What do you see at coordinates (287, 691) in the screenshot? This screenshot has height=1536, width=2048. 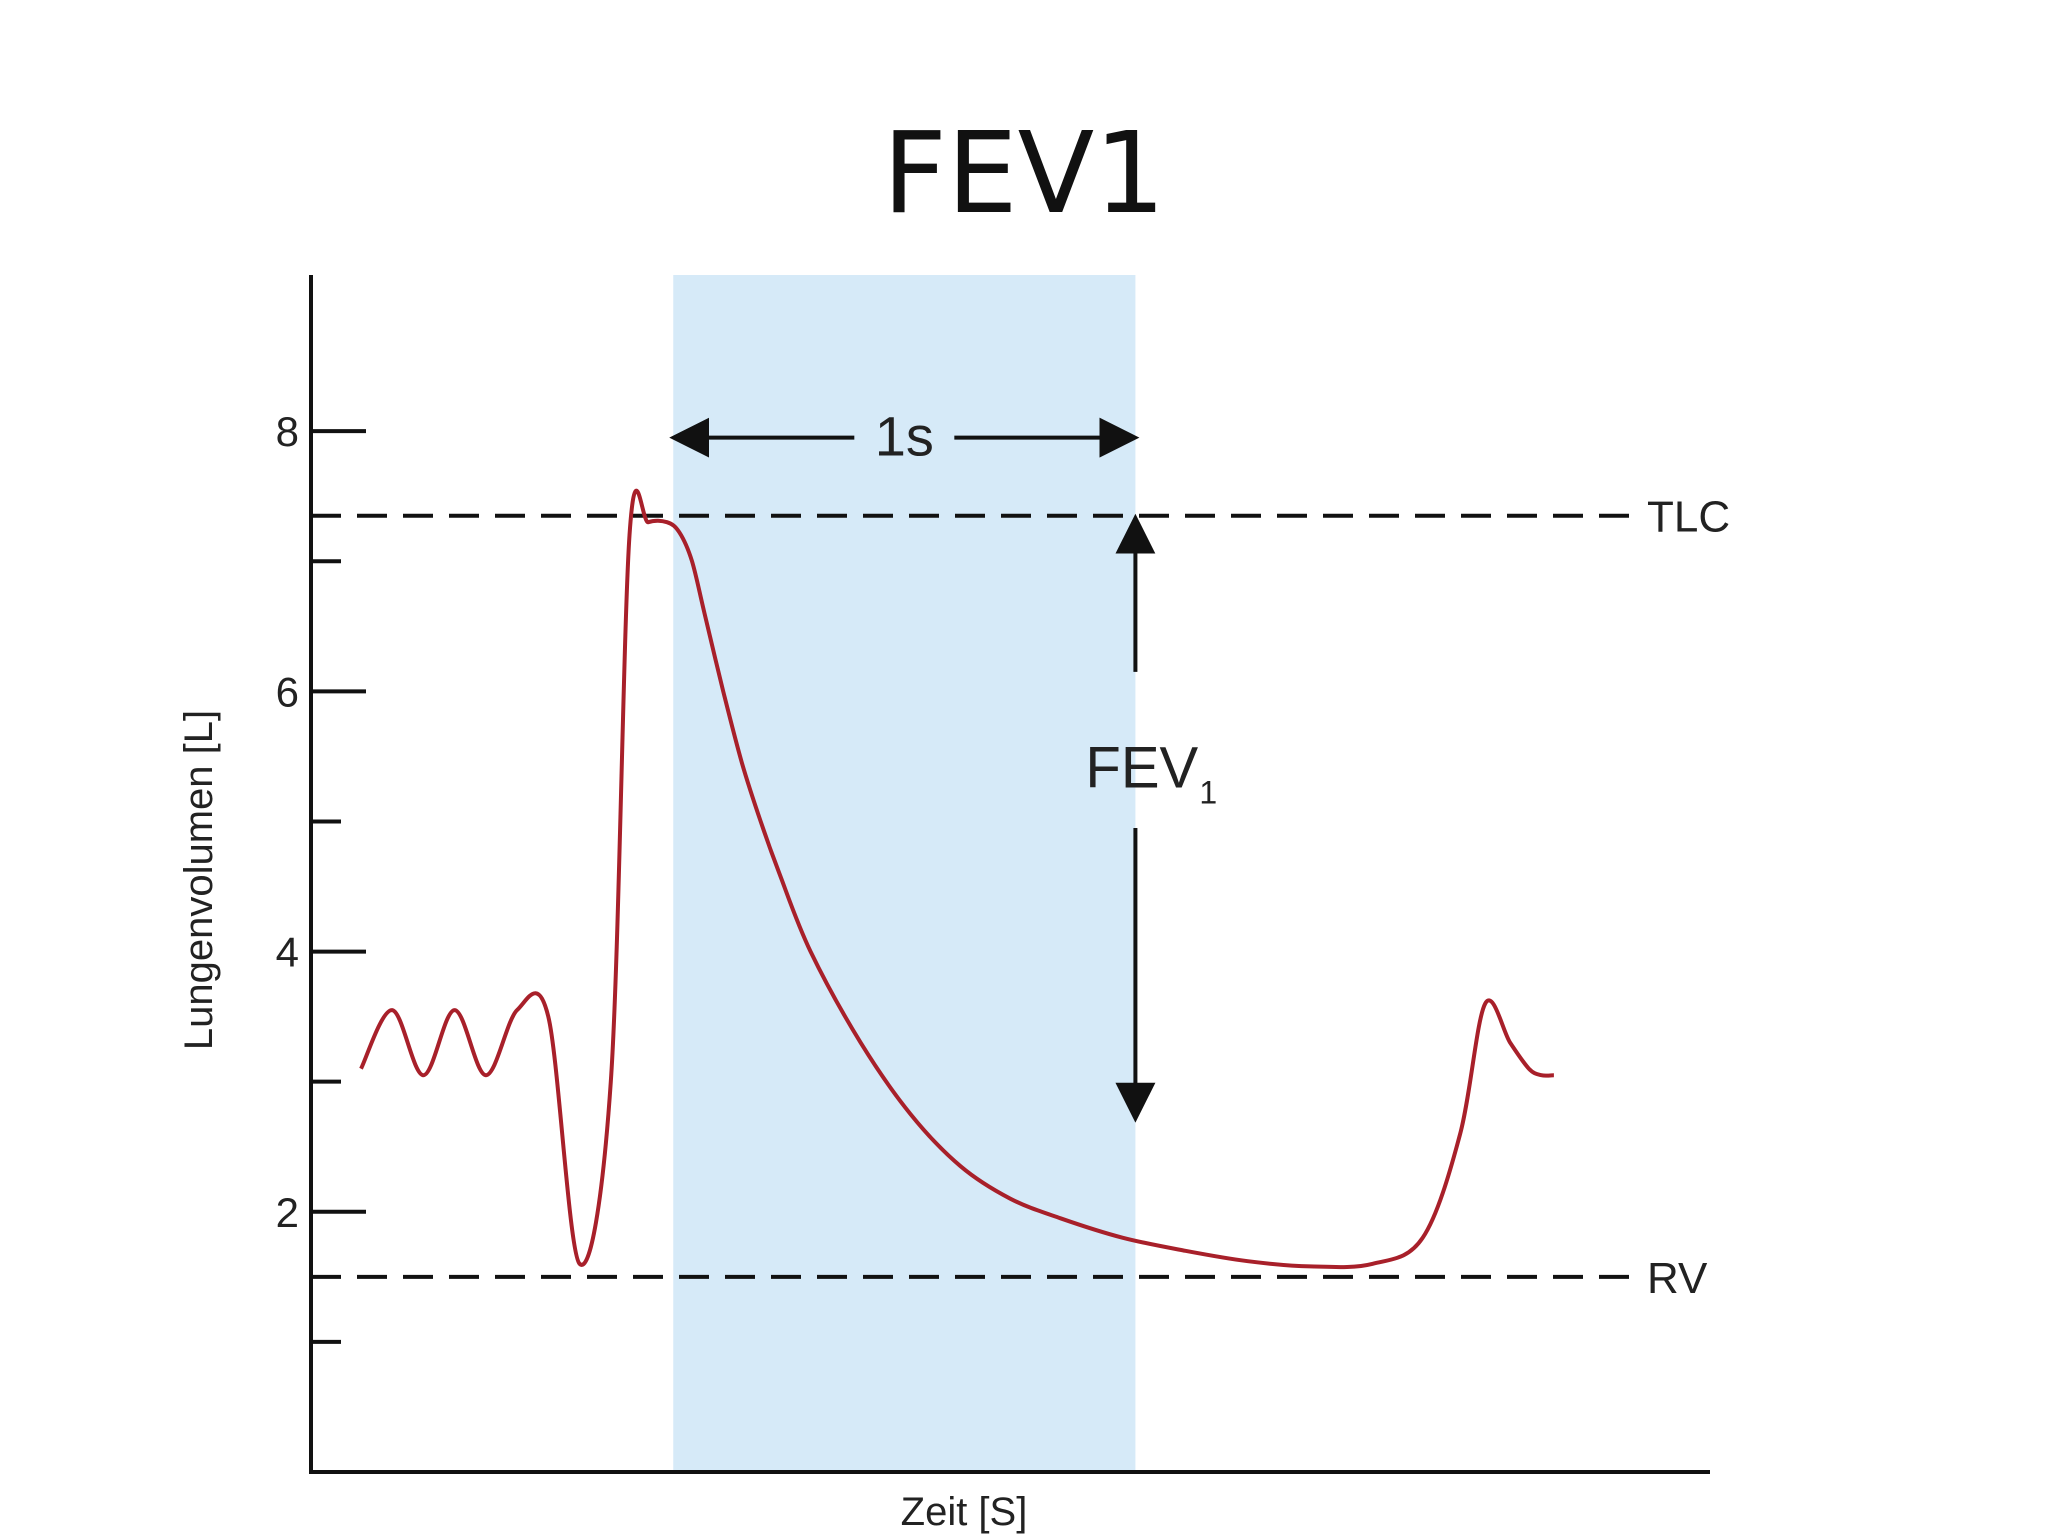 I see `y-tick-label: 6` at bounding box center [287, 691].